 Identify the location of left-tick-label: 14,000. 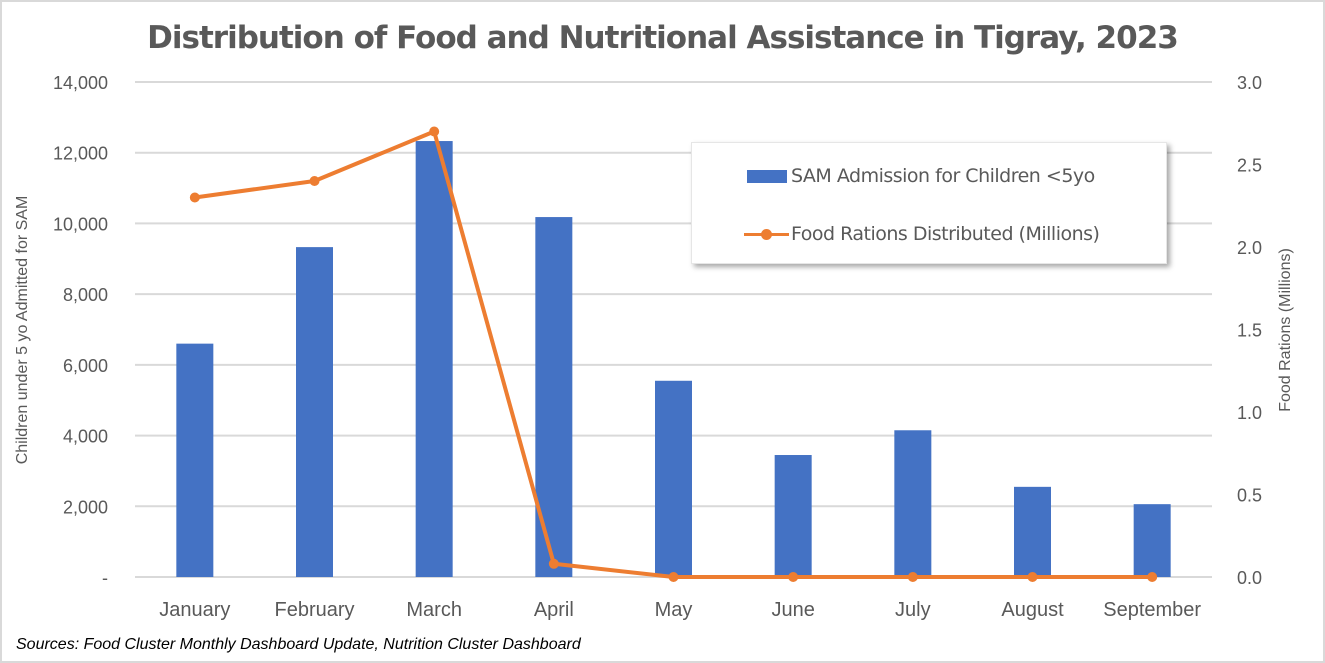
(80, 83).